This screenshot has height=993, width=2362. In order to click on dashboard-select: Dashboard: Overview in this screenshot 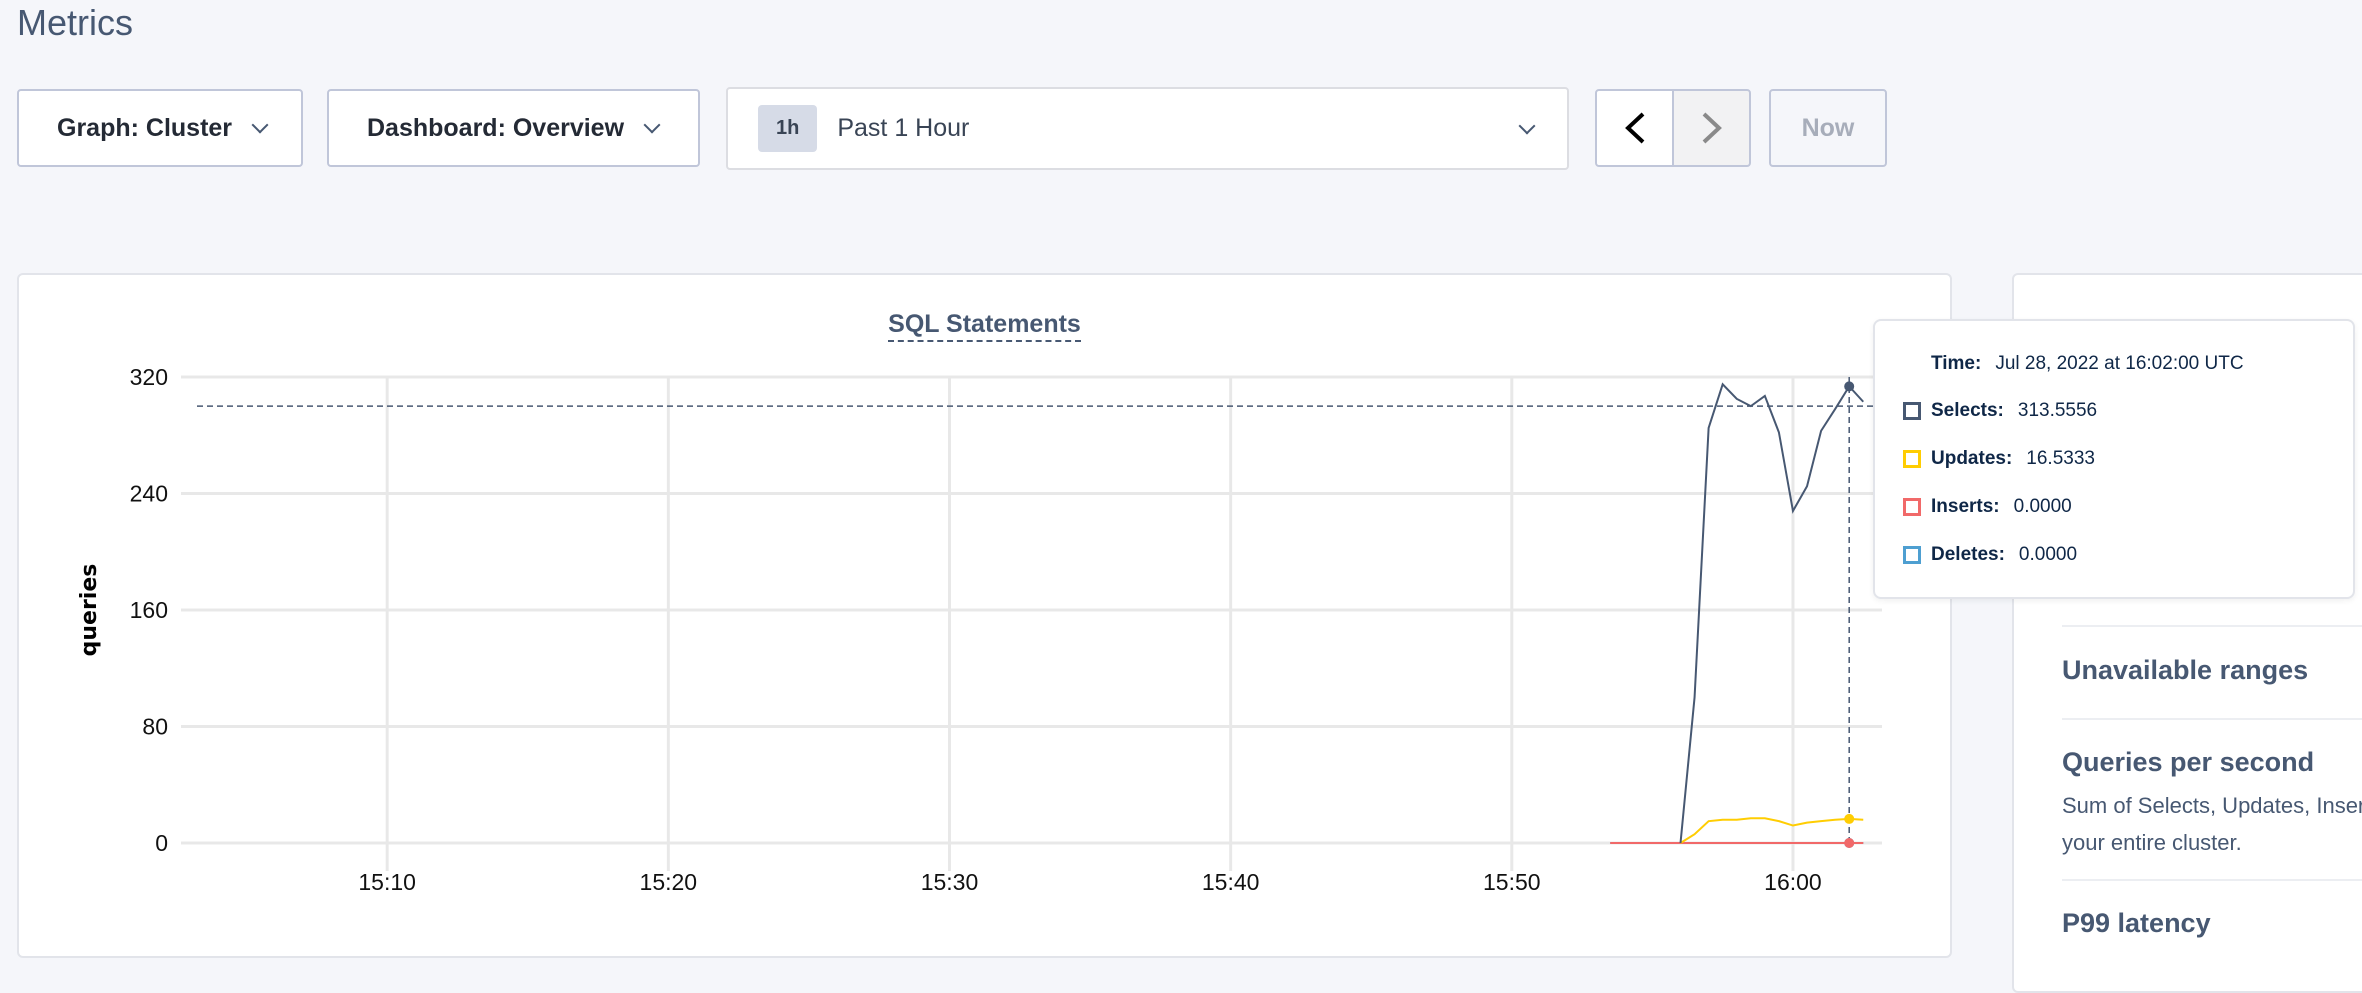, I will do `click(513, 128)`.